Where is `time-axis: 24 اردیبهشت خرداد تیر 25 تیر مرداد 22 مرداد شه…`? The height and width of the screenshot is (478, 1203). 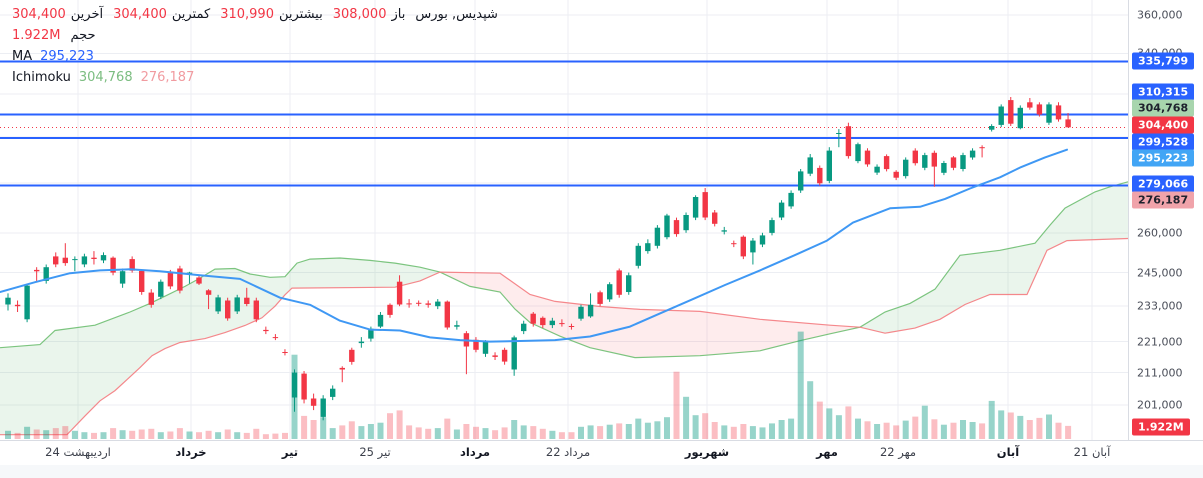
time-axis: 24 اردیبهشت خرداد تیر 25 تیر مرداد 22 مرداد شه… is located at coordinates (601, 453).